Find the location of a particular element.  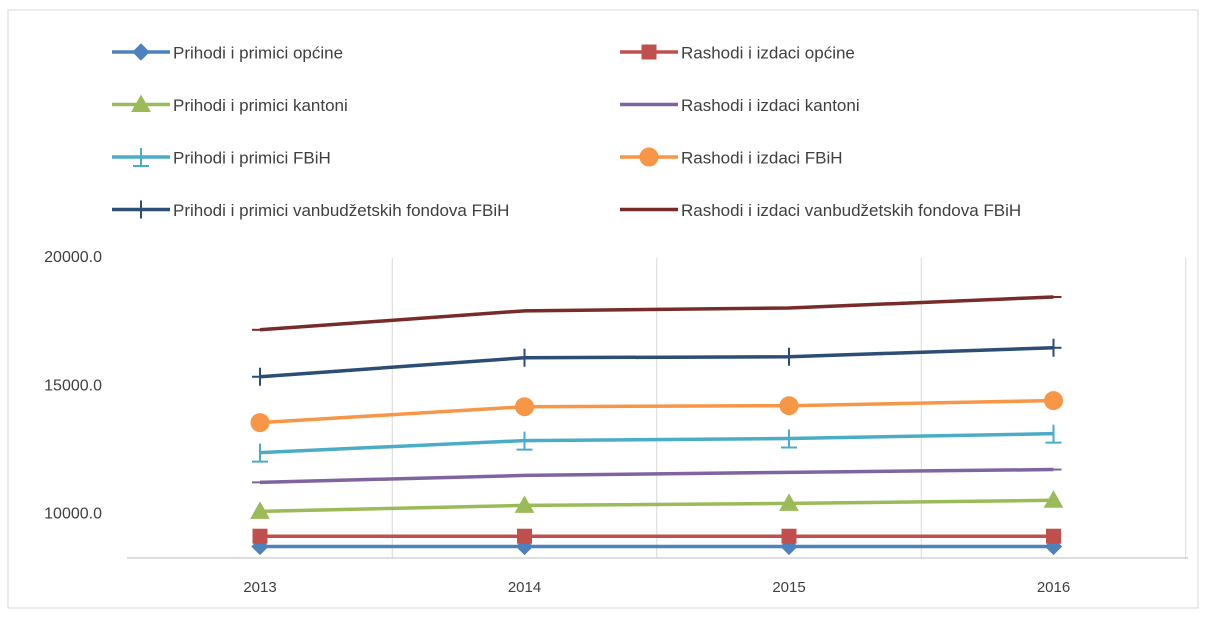

legend-item: Prihodi i primici općine is located at coordinates (227, 52).